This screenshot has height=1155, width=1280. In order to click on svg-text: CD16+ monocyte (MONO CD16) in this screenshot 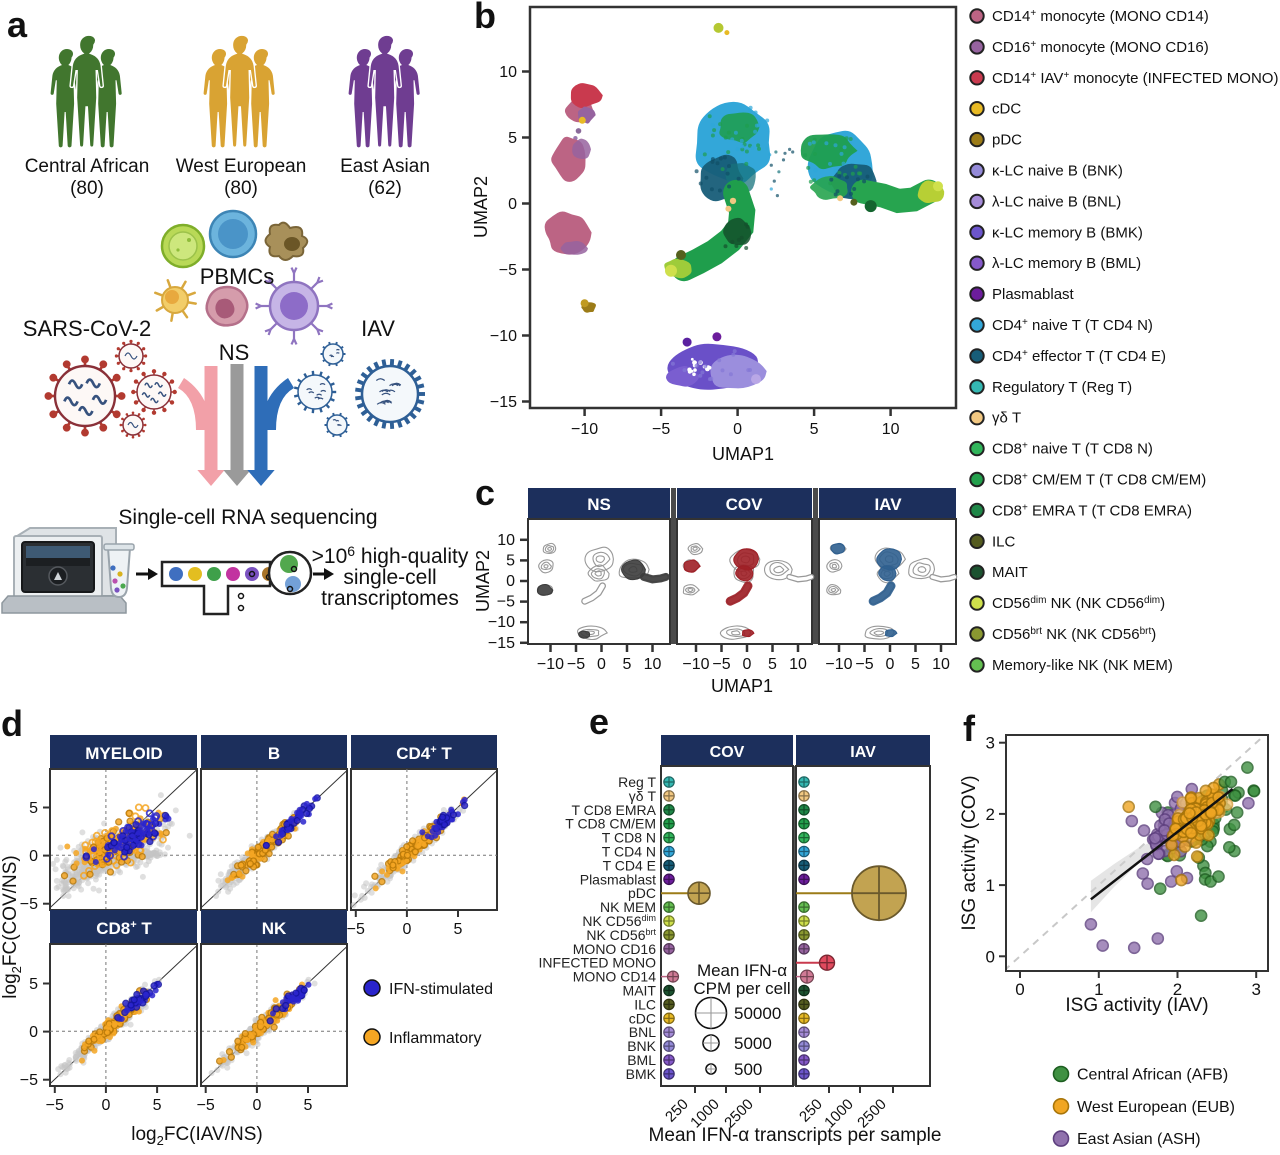, I will do `click(1100, 47)`.